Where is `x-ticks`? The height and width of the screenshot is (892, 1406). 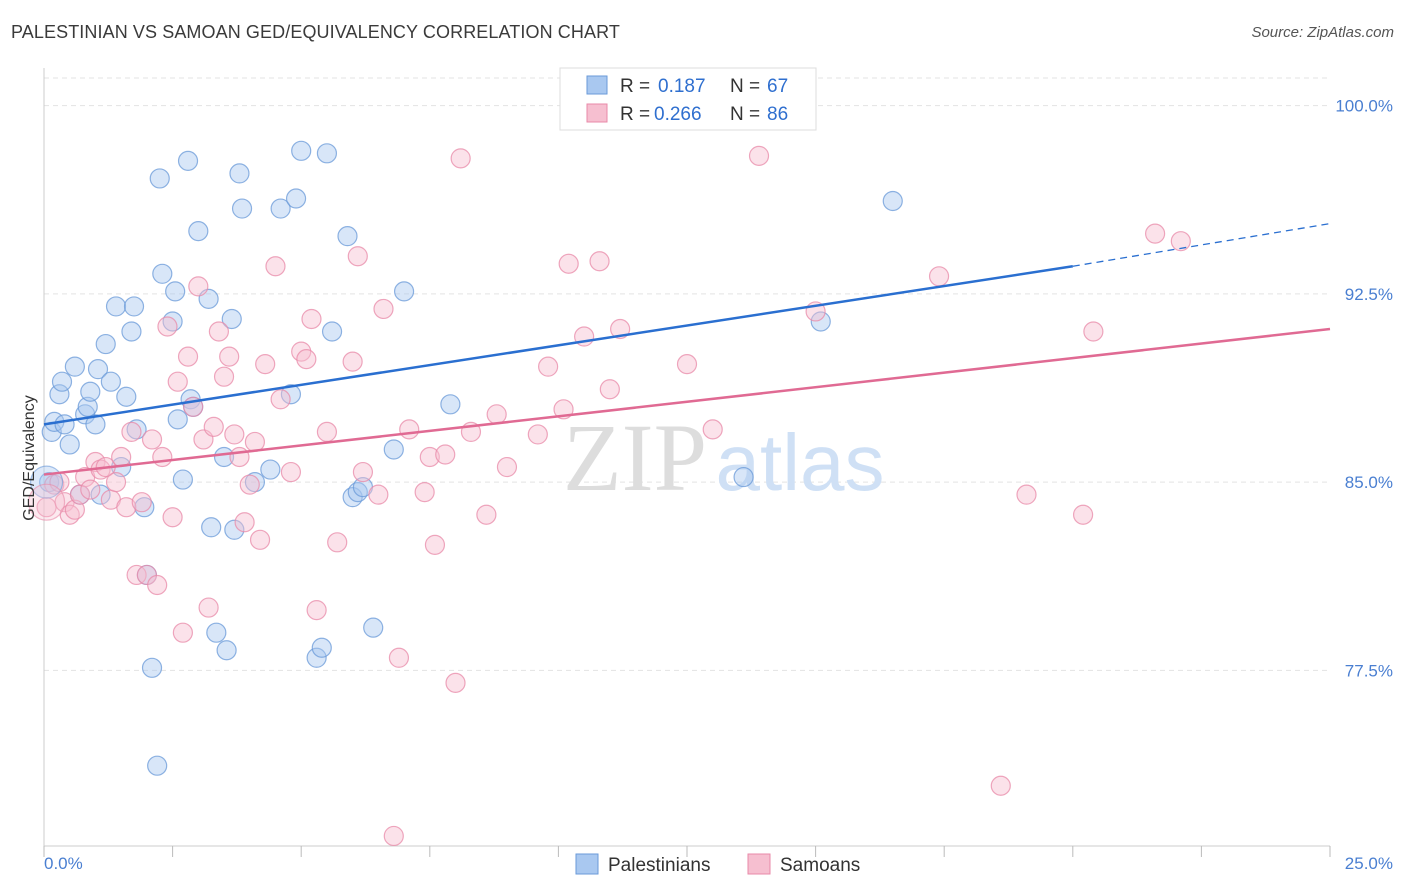
x-ticks is located at coordinates (687, 851).